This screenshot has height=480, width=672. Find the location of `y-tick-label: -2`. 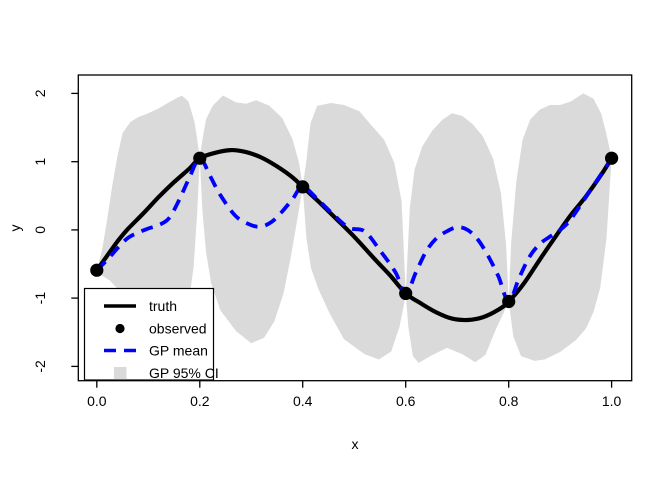

y-tick-label: -2 is located at coordinates (40, 366).